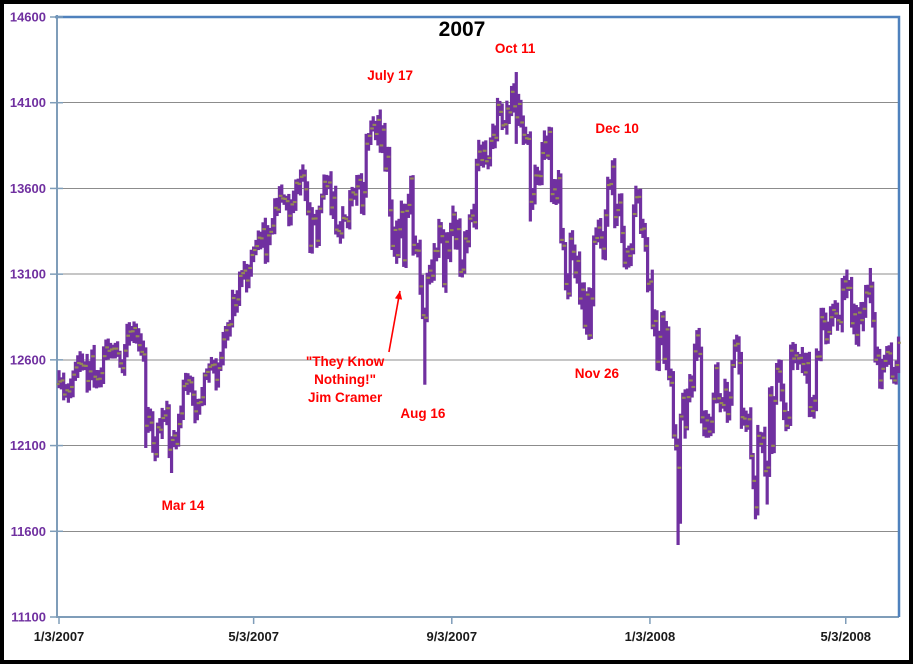  Describe the element at coordinates (451, 636) in the screenshot. I see `x-axis-label: 9/3/2007` at that location.